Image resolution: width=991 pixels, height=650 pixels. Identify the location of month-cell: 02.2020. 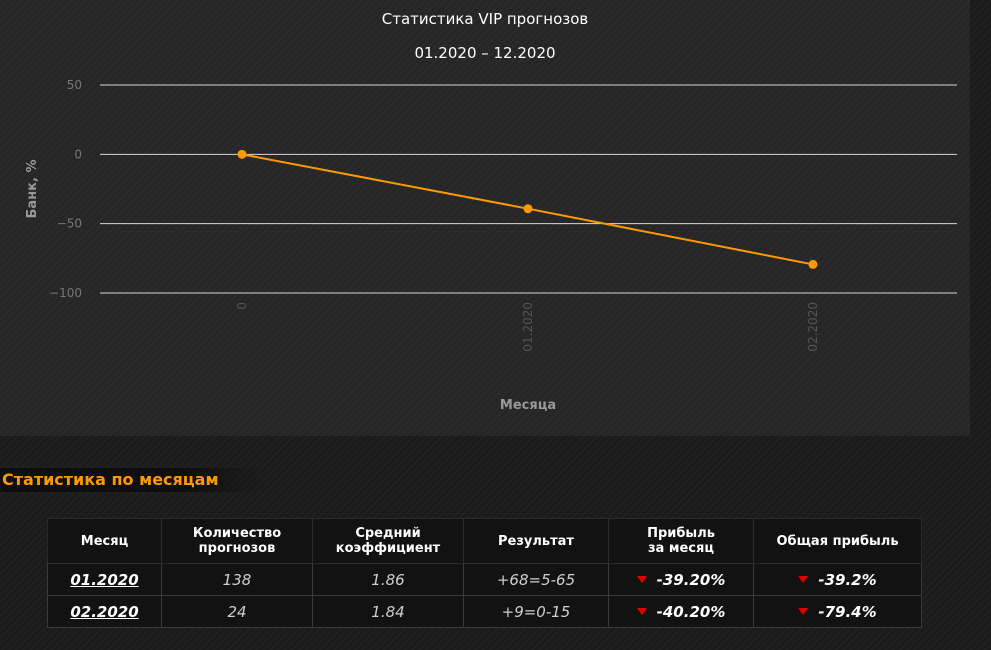
(104, 611).